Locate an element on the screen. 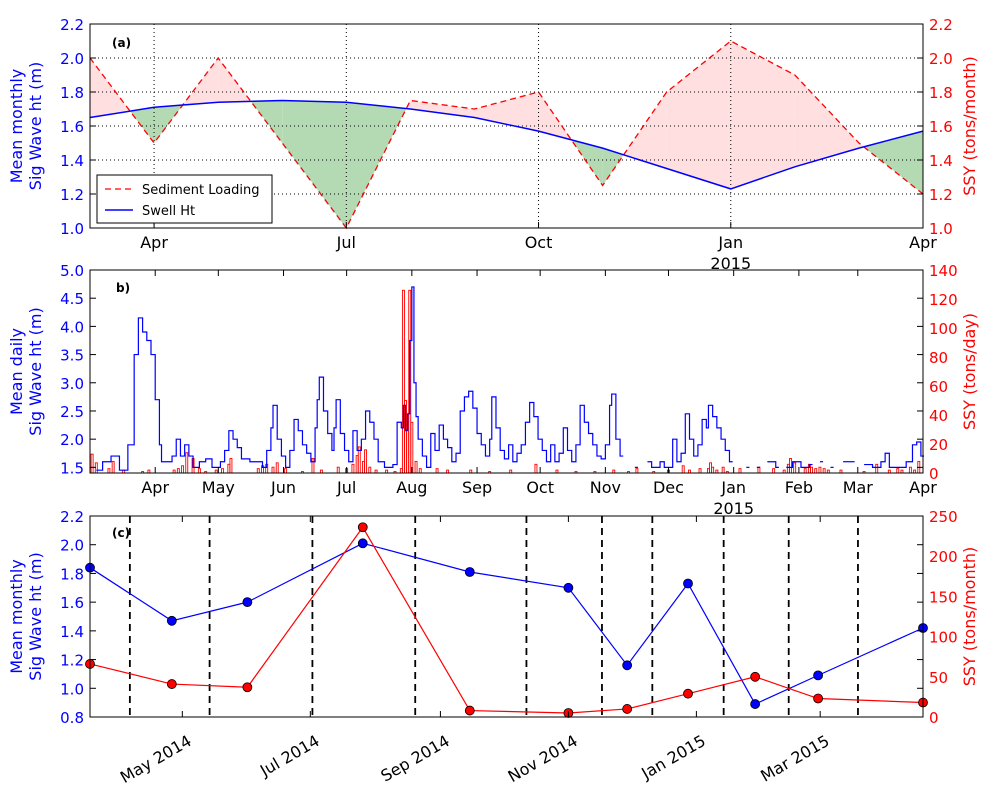 The image size is (1000, 797). y-tick-label-right: 1.6 is located at coordinates (941, 127).